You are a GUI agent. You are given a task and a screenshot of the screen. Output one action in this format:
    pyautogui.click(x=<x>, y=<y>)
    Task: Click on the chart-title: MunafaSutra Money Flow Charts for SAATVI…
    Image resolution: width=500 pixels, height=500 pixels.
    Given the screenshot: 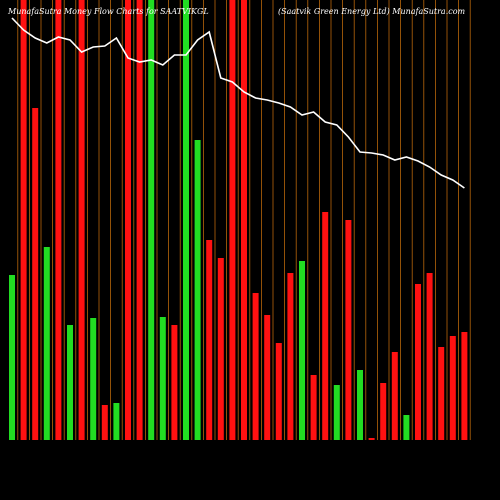 What is the action you would take?
    pyautogui.click(x=108, y=11)
    